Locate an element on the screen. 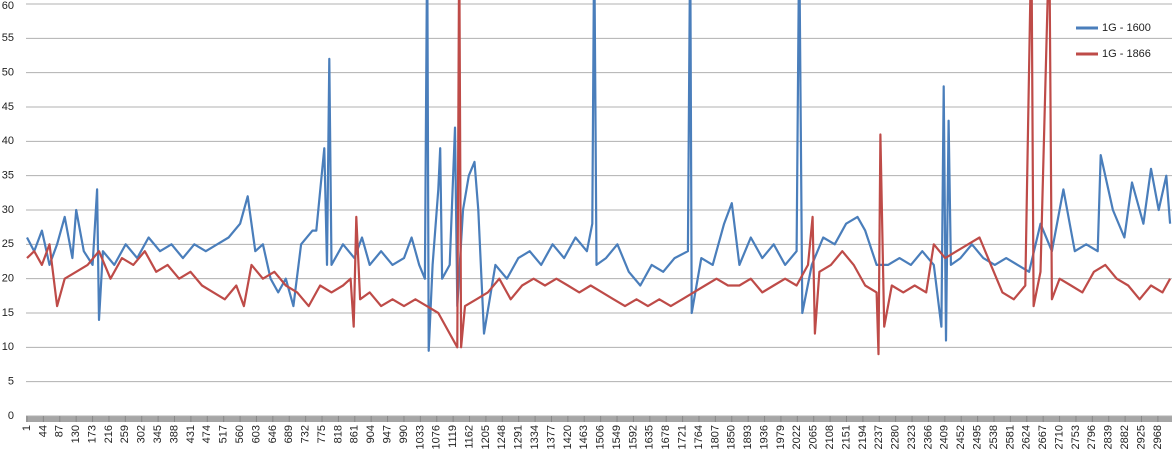 The image size is (1172, 452). x-tick-label: 1463 is located at coordinates (584, 437).